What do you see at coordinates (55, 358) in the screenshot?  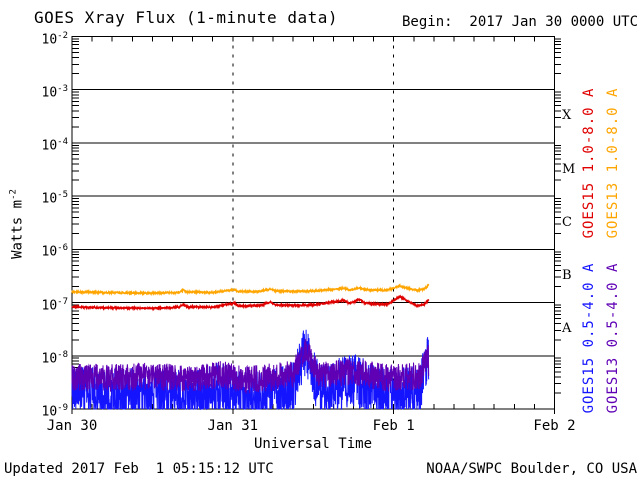 I see `y-tick-label: 10⁻⁸` at bounding box center [55, 358].